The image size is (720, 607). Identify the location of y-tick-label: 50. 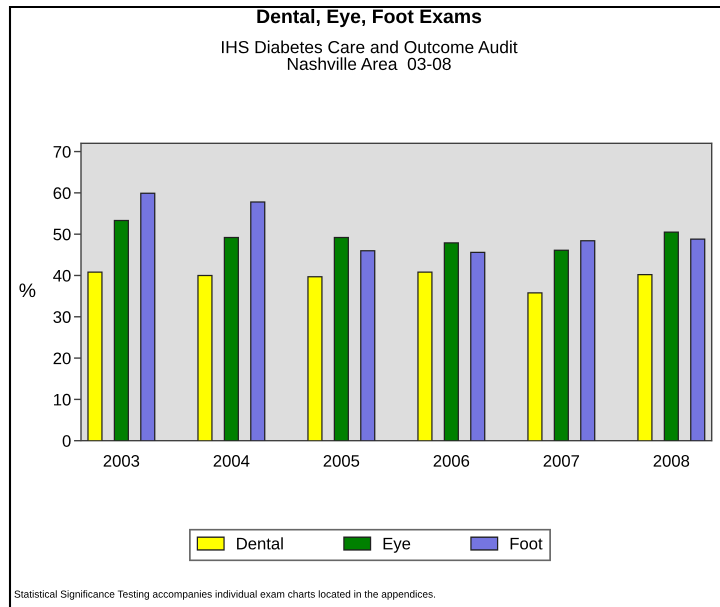
(62, 234).